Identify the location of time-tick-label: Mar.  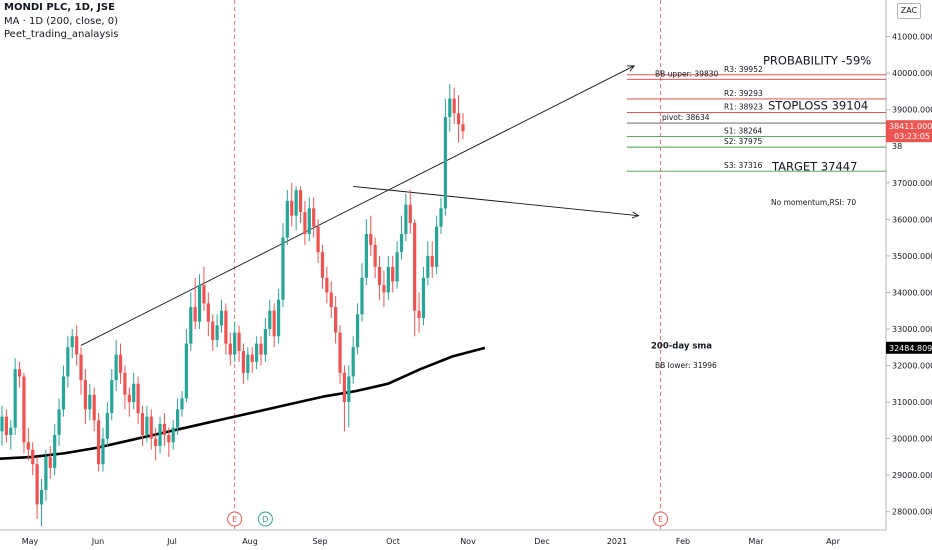
(756, 541).